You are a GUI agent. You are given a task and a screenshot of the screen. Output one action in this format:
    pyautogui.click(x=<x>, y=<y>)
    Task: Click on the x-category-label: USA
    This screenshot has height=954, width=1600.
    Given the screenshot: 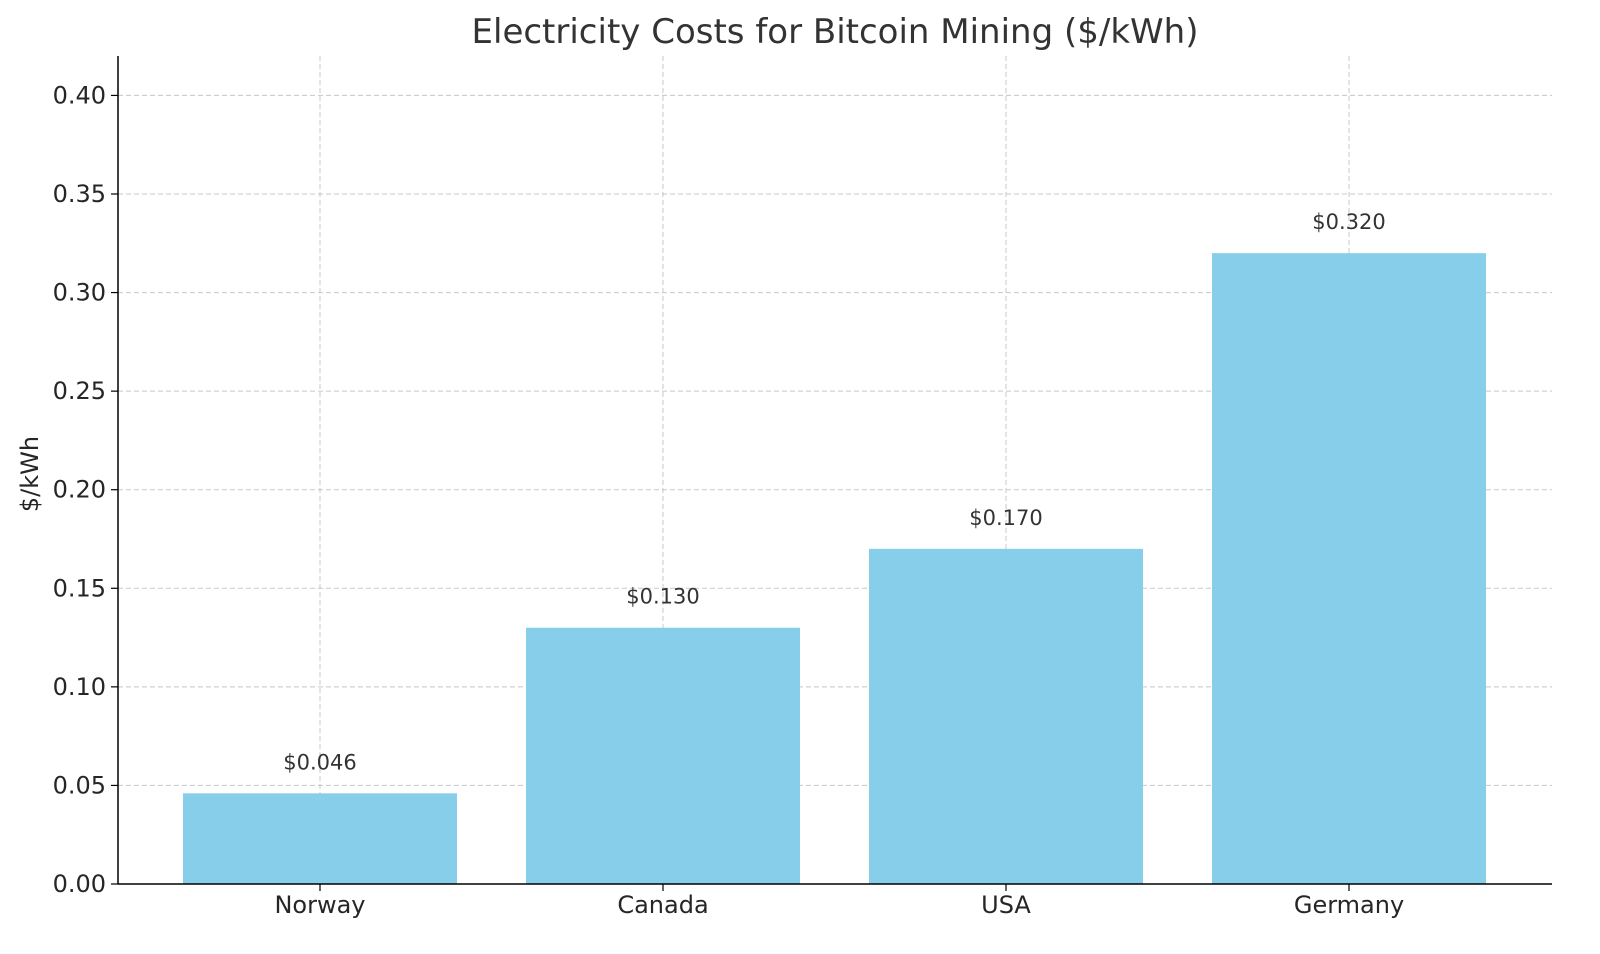 What is the action you would take?
    pyautogui.click(x=1006, y=905)
    